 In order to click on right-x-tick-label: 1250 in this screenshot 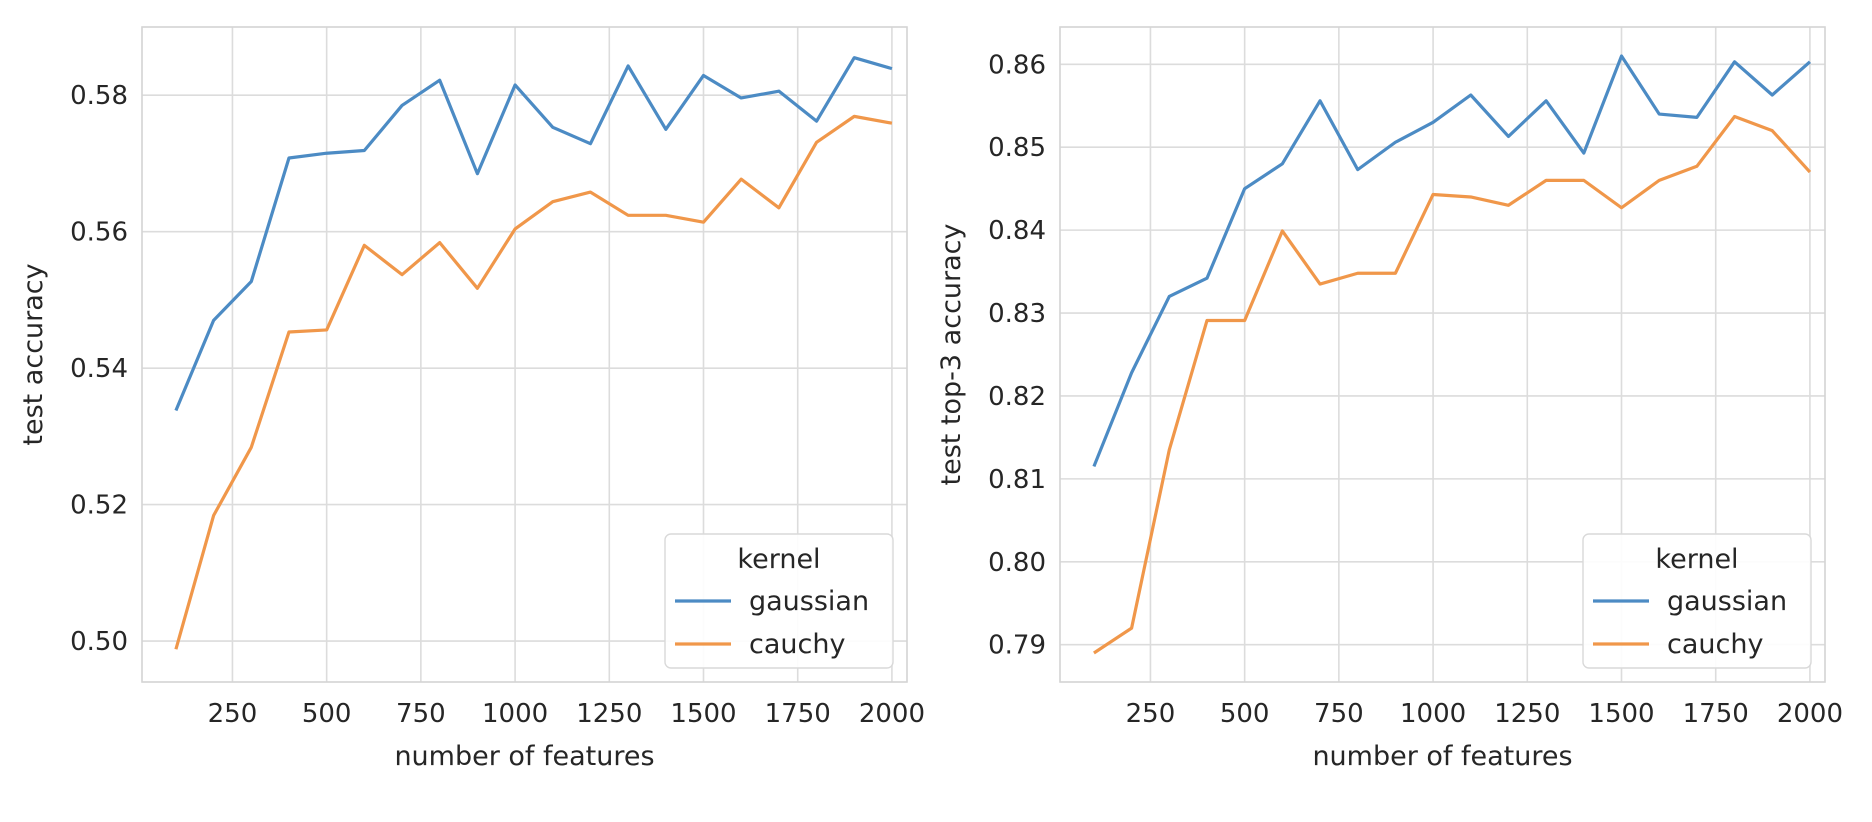, I will do `click(1527, 714)`.